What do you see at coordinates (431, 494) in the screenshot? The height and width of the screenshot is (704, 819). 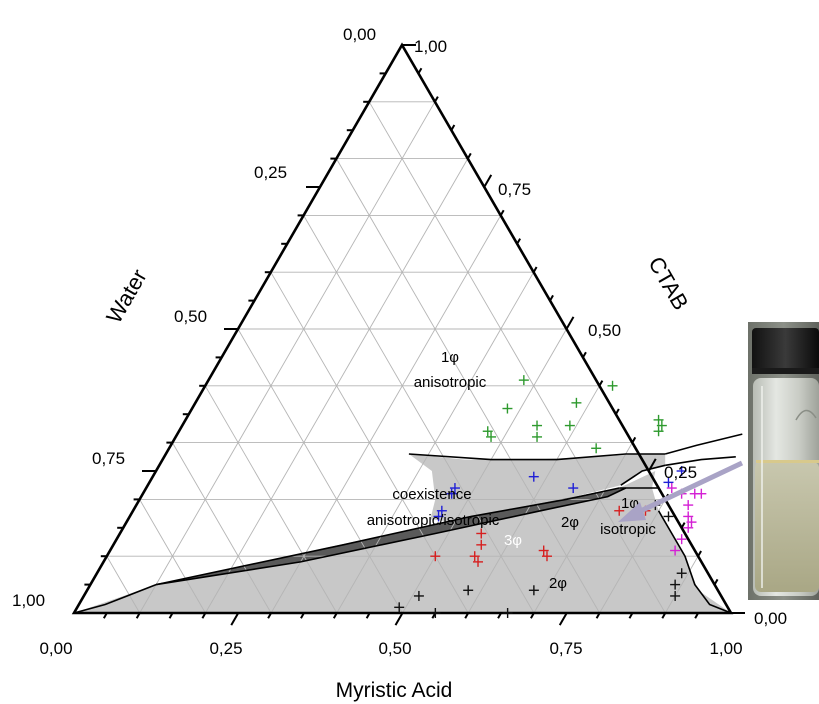 I see `region-label-coexistence: coexistence` at bounding box center [431, 494].